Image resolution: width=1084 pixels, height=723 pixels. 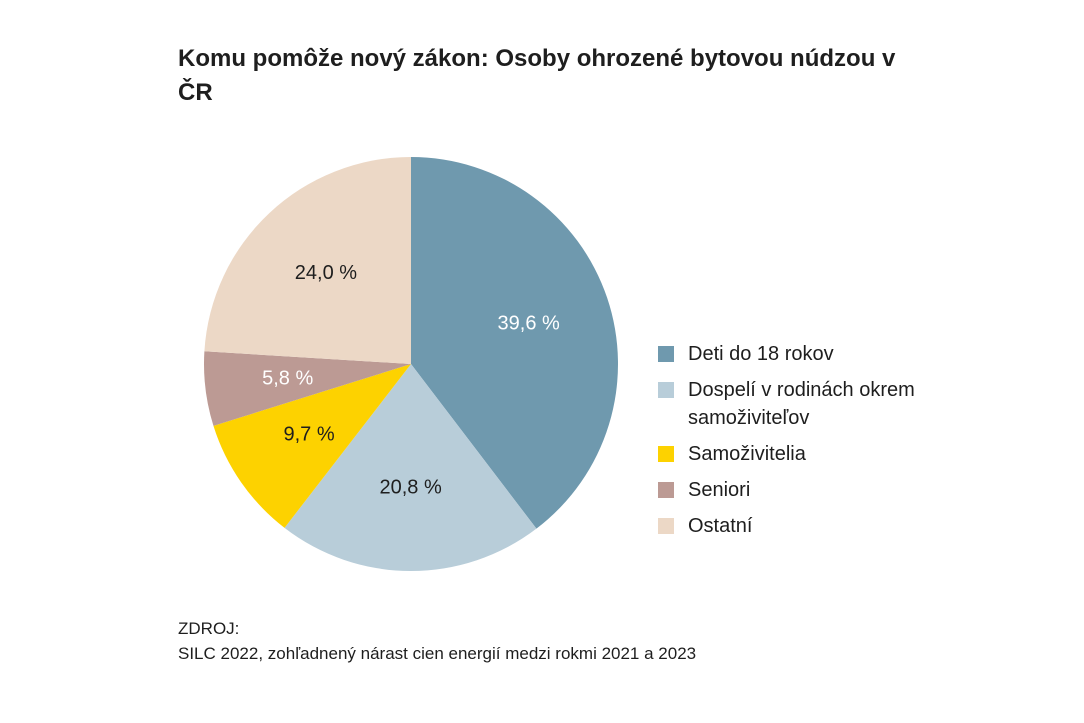 What do you see at coordinates (287, 378) in the screenshot?
I see `slice-label-seniori: 5,8 %` at bounding box center [287, 378].